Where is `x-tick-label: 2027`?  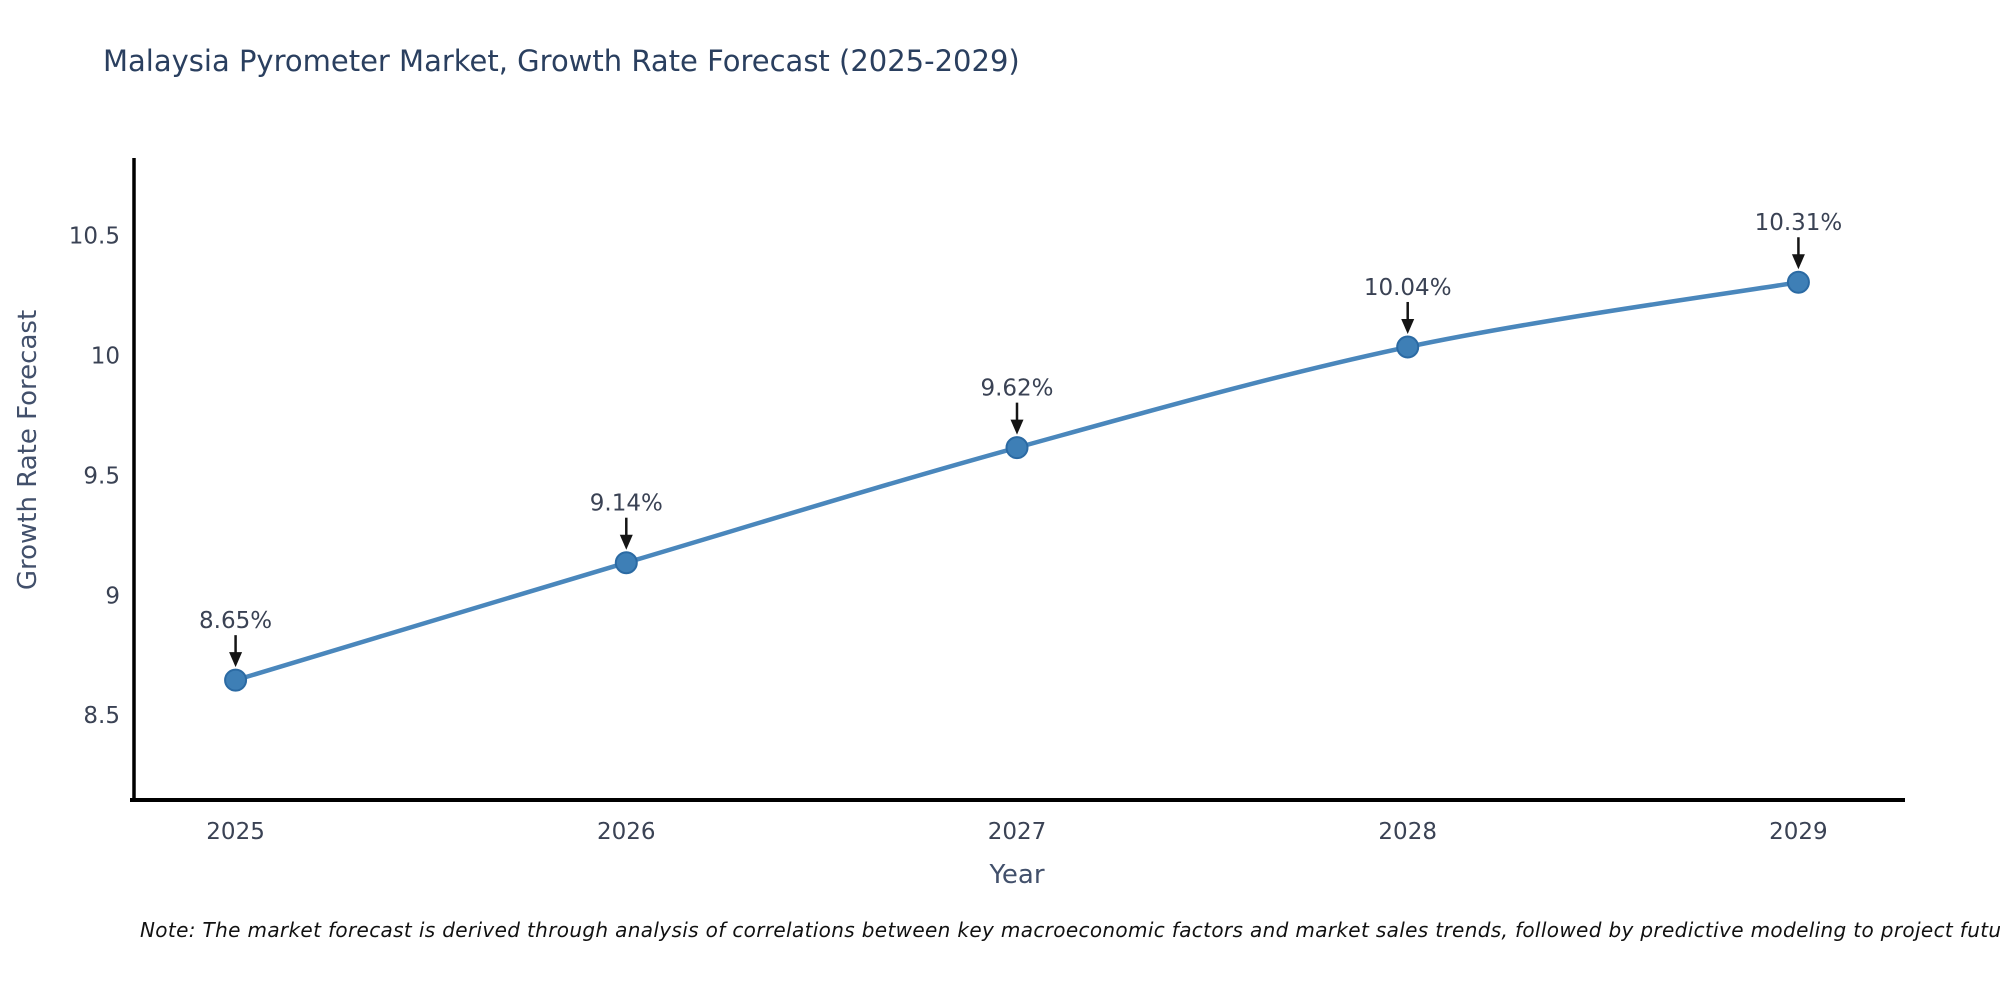 x-tick-label: 2027 is located at coordinates (1017, 832).